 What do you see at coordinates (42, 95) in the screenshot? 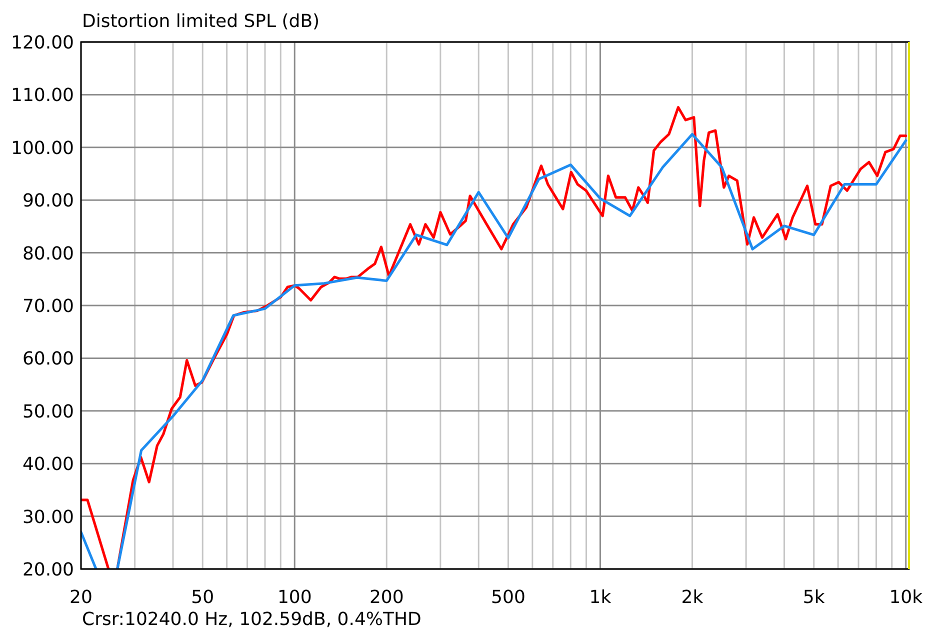
I see `y-tick-label: 110.00` at bounding box center [42, 95].